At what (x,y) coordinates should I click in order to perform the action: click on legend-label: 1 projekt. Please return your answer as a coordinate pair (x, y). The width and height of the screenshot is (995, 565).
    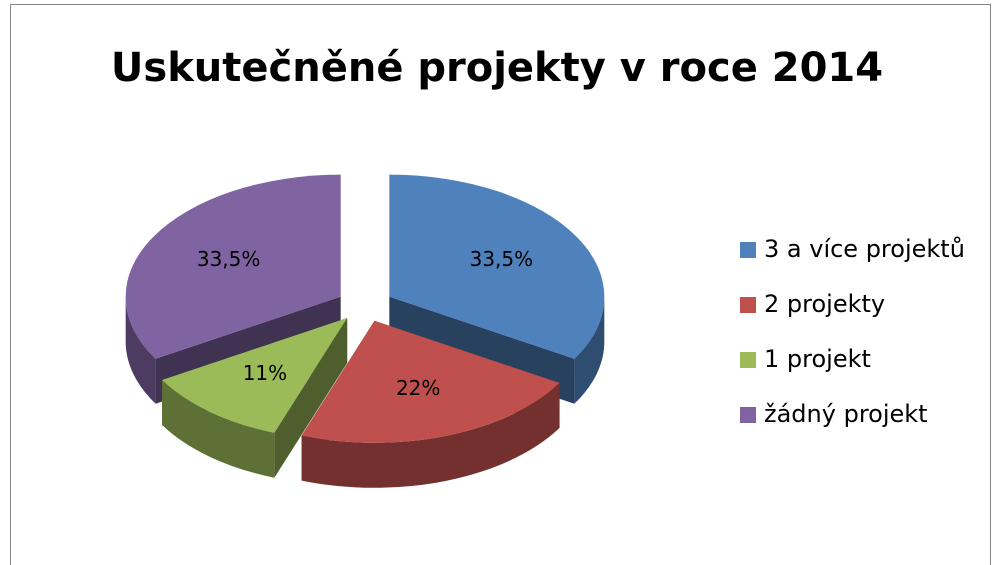
    Looking at the image, I should click on (817, 359).